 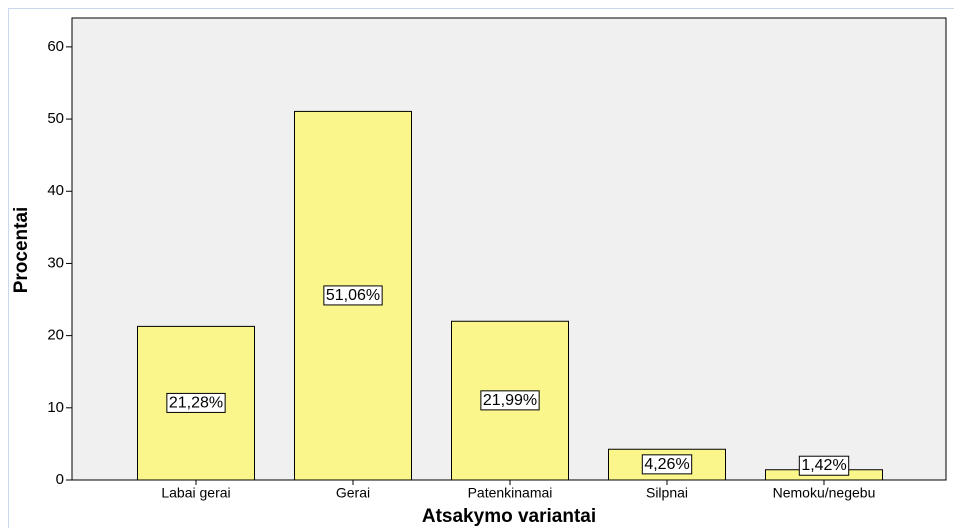 I want to click on y-tick-label: 50, so click(x=55, y=118).